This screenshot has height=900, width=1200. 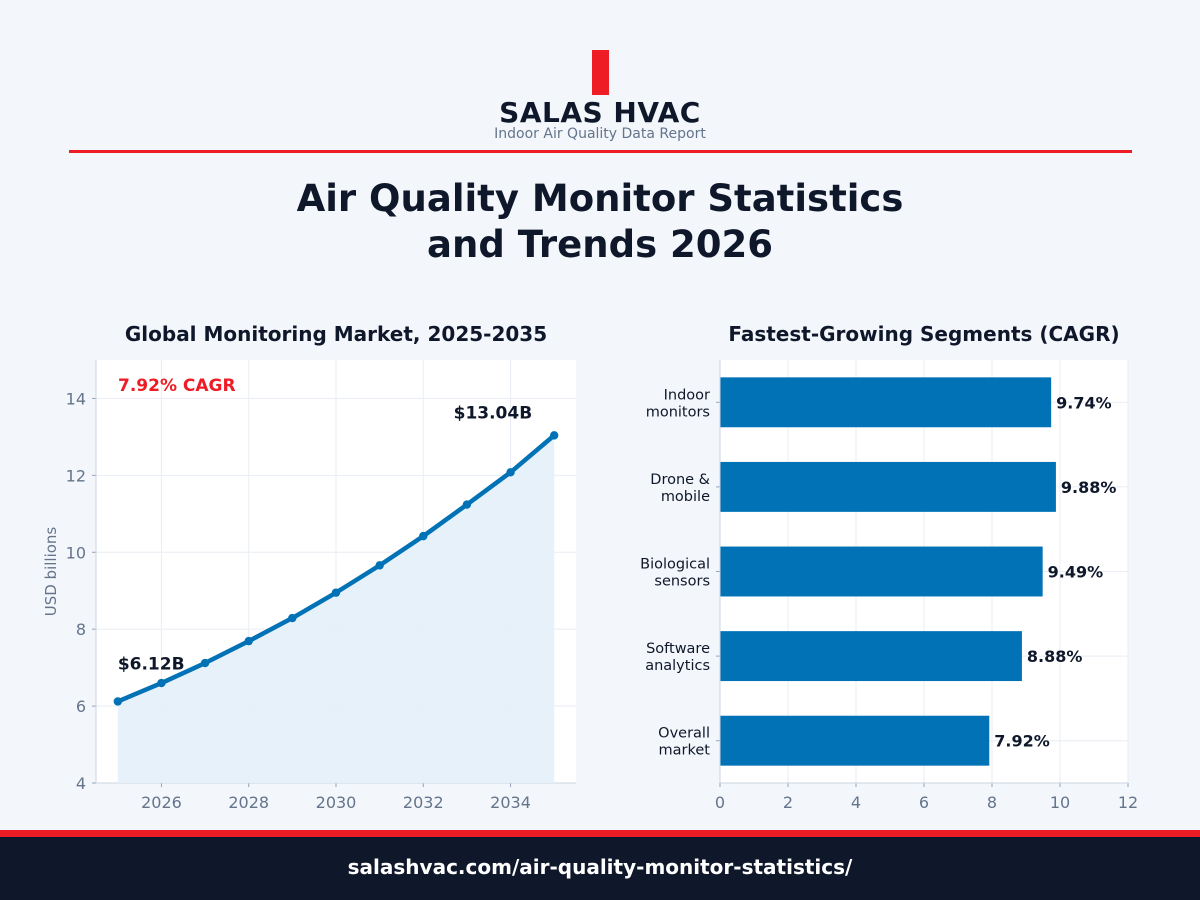 I want to click on x-tick-label: 12, so click(x=1128, y=802).